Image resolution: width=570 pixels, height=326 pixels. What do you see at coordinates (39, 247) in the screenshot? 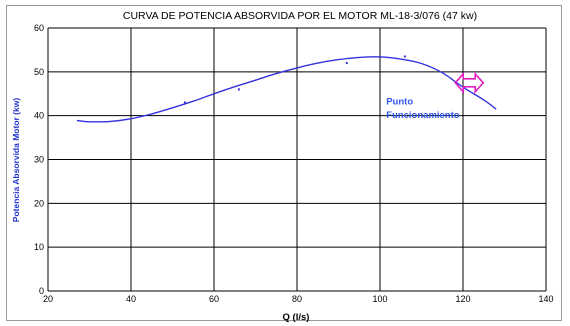
I see `y-tick-label: 10` at bounding box center [39, 247].